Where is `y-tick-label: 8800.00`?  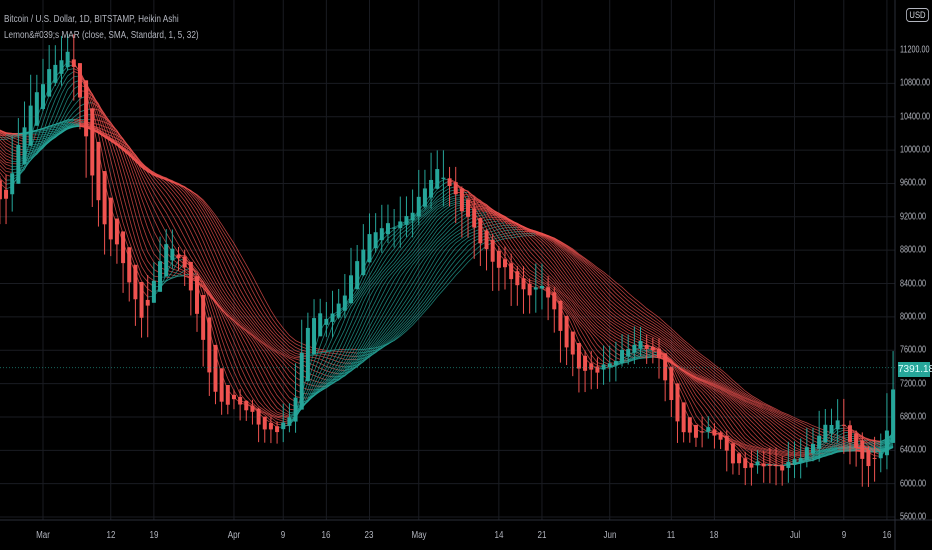
y-tick-label: 8800.00 is located at coordinates (913, 250).